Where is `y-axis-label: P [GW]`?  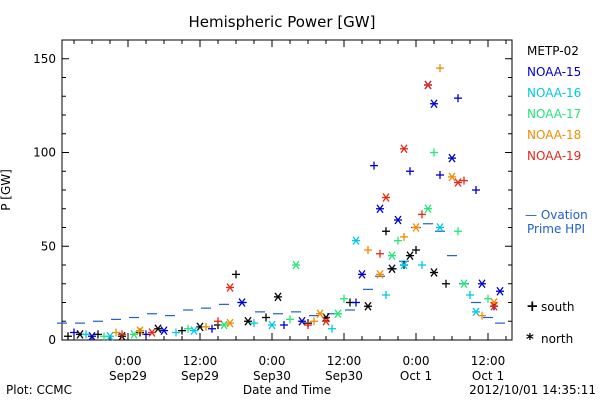 y-axis-label: P [GW] is located at coordinates (6, 190).